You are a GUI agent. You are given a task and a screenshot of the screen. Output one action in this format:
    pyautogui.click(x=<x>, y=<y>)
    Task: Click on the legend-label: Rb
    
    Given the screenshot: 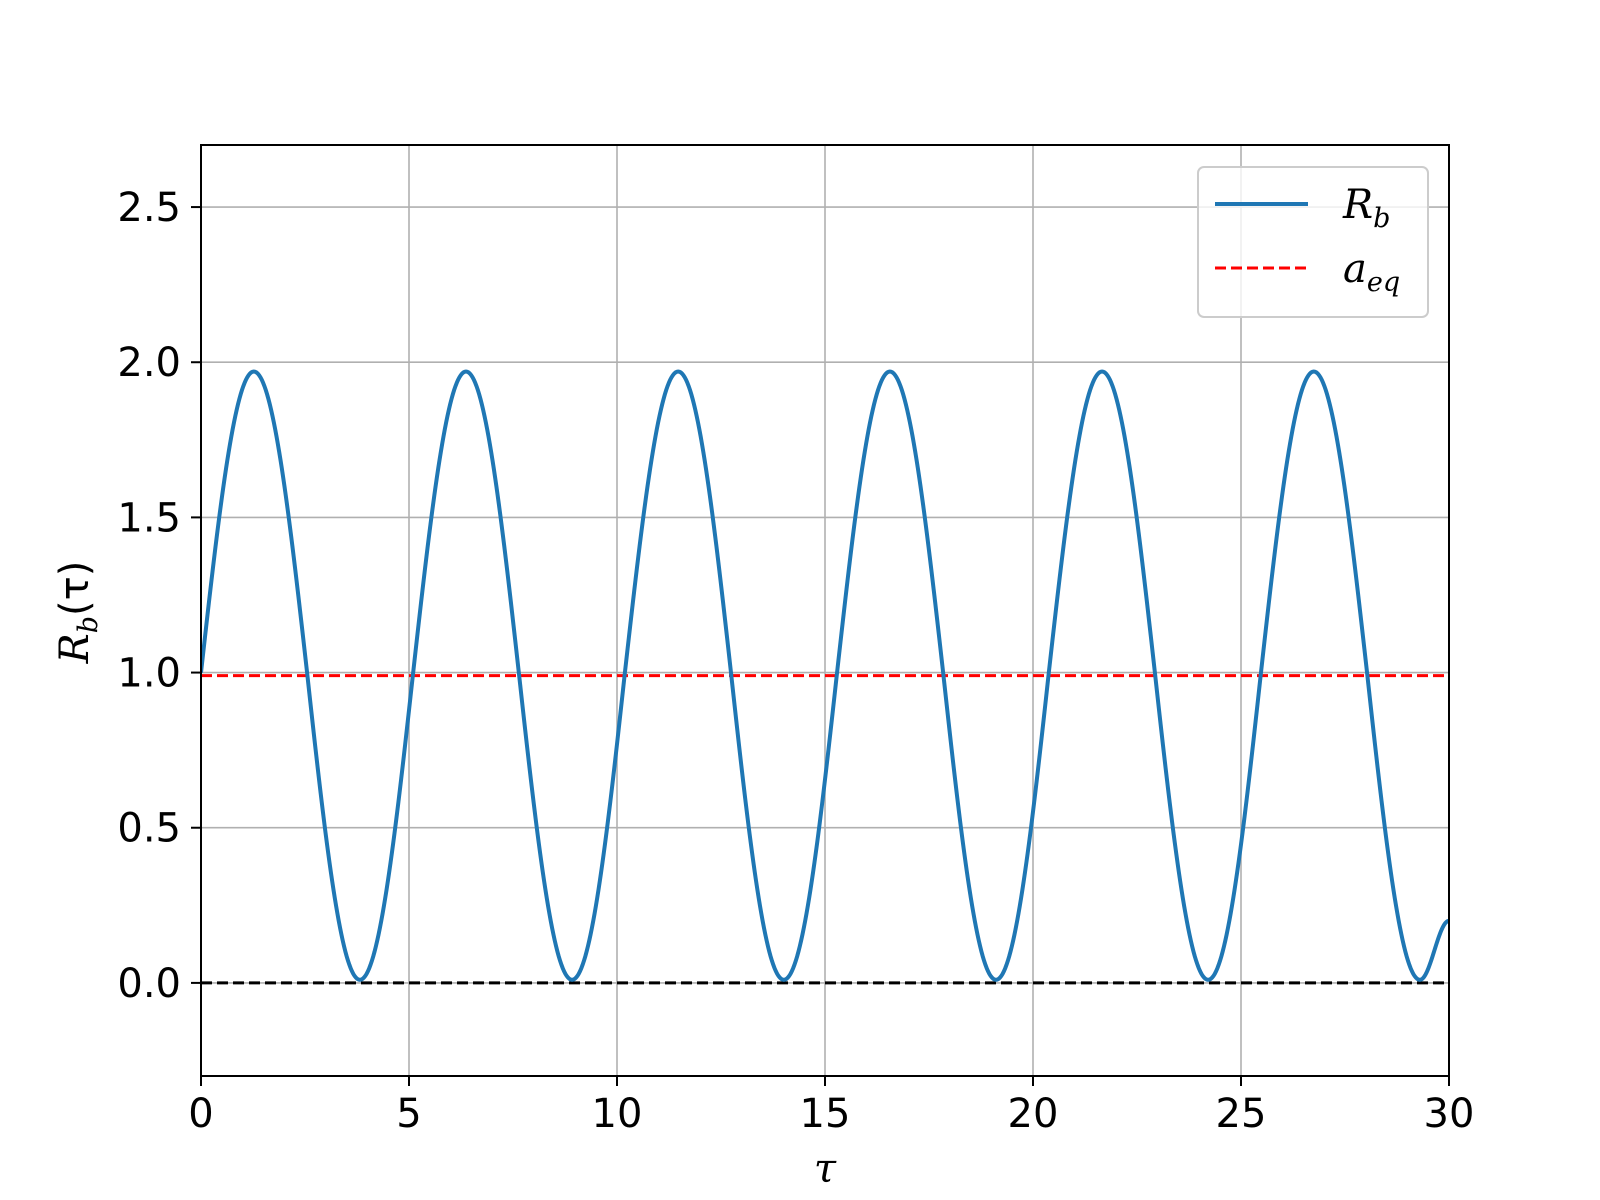 What is the action you would take?
    pyautogui.click(x=1366, y=208)
    